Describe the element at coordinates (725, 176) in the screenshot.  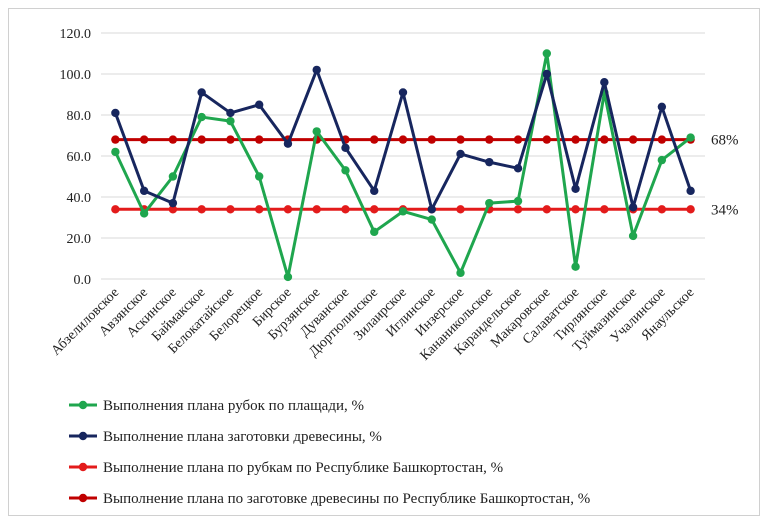
I see `annotations: 68% 34%` at that location.